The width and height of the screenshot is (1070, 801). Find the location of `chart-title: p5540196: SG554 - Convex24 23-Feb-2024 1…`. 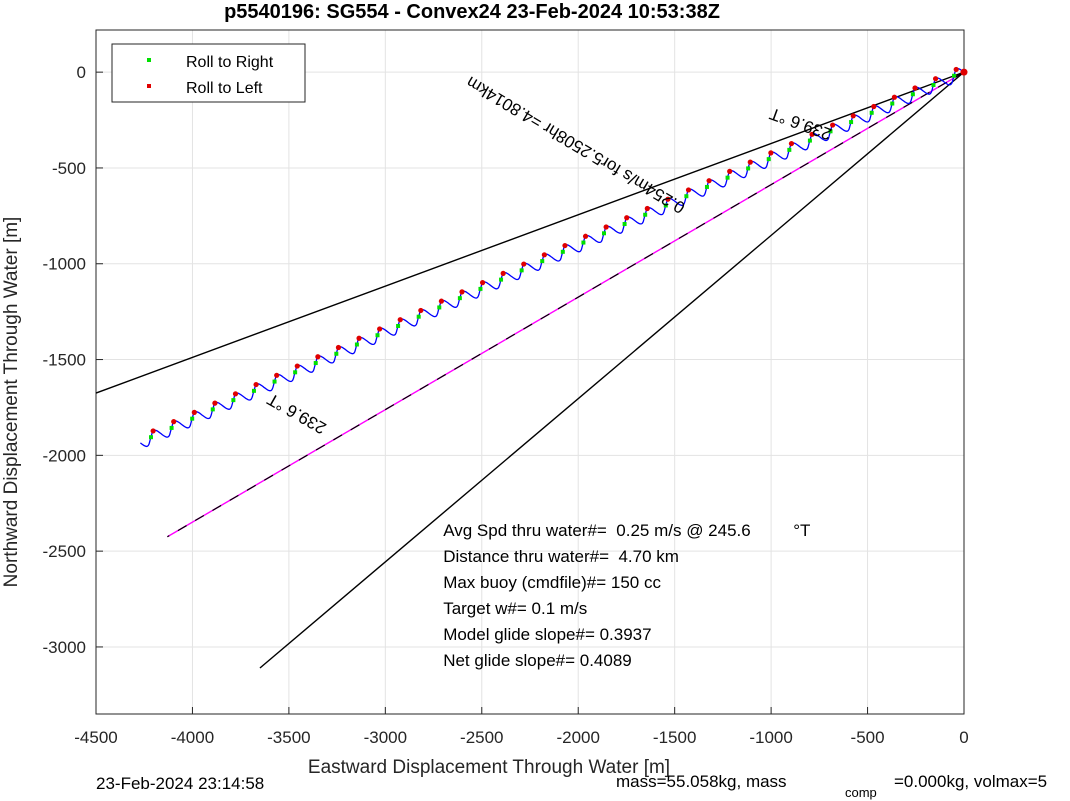

chart-title: p5540196: SG554 - Convex24 23-Feb-2024 1… is located at coordinates (472, 12).